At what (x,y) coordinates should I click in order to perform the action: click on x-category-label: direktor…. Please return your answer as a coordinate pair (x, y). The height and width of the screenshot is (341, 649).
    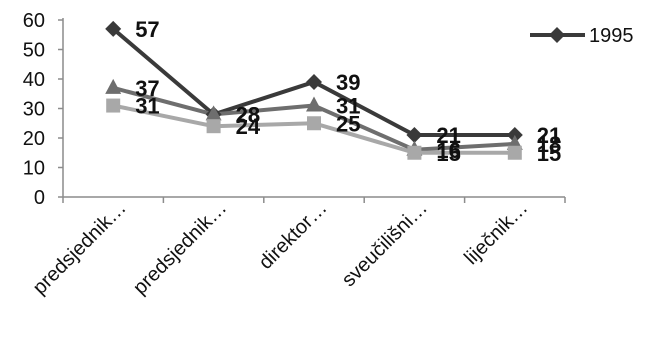
    Looking at the image, I should click on (293, 235).